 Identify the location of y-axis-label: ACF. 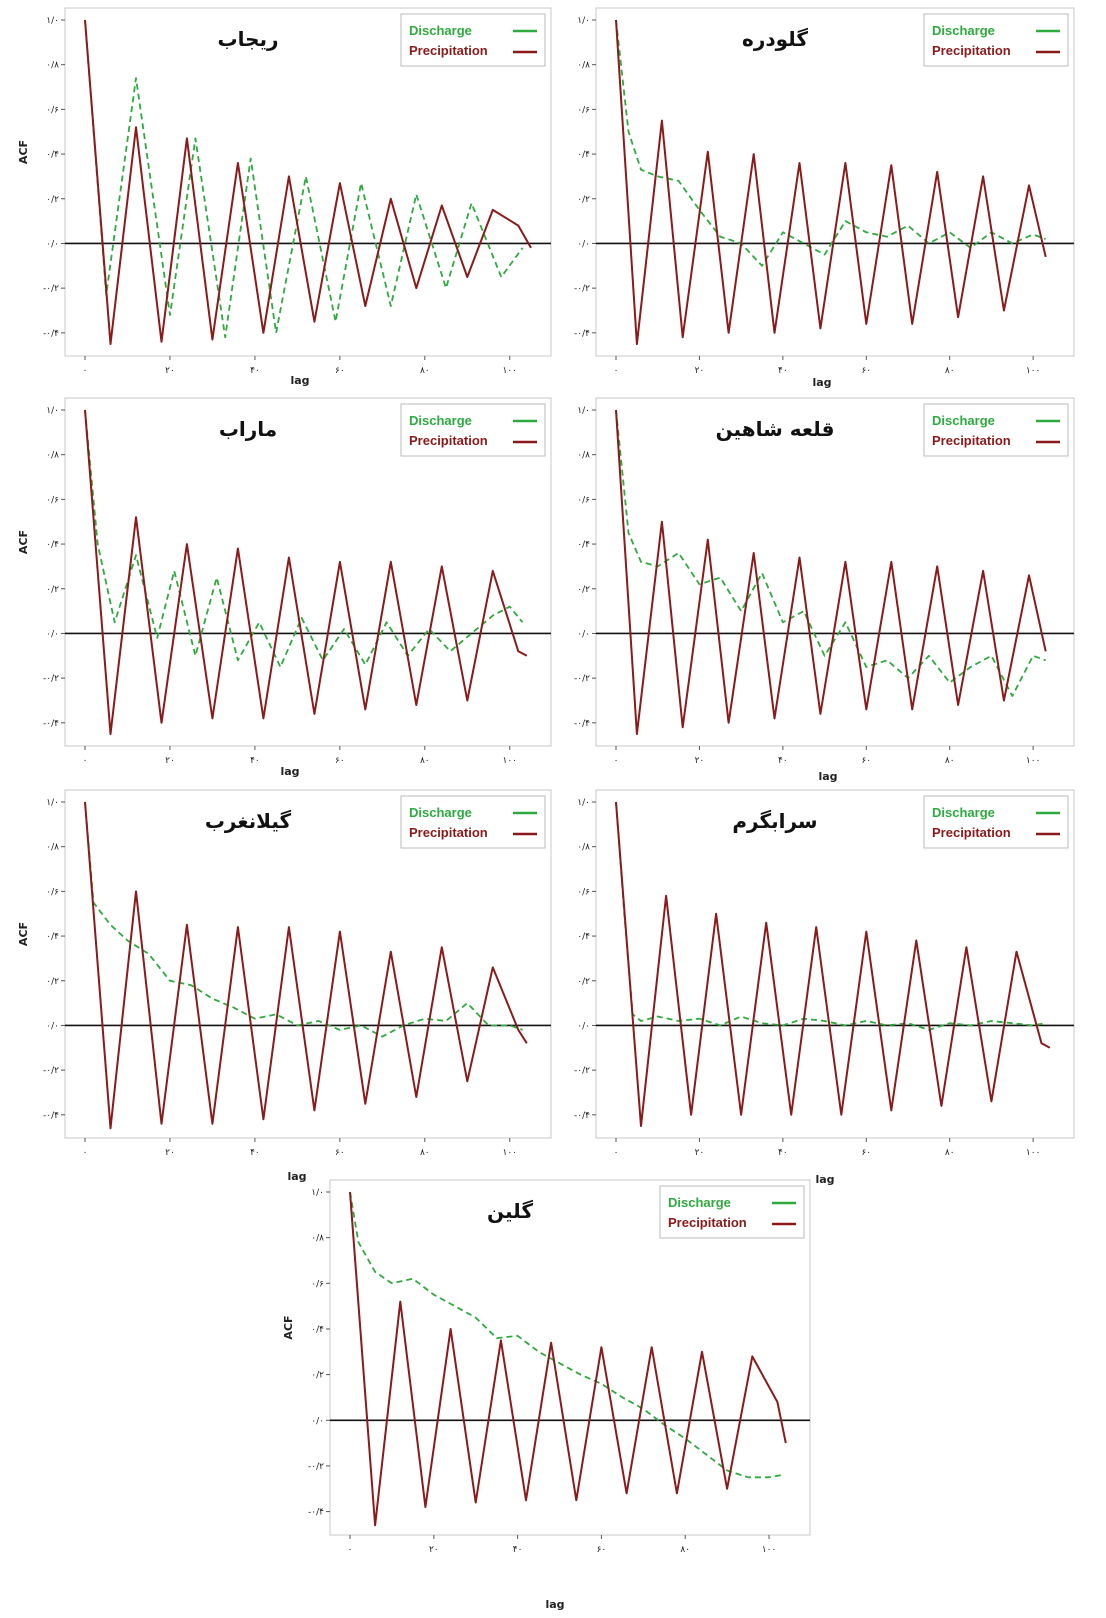
(23, 934).